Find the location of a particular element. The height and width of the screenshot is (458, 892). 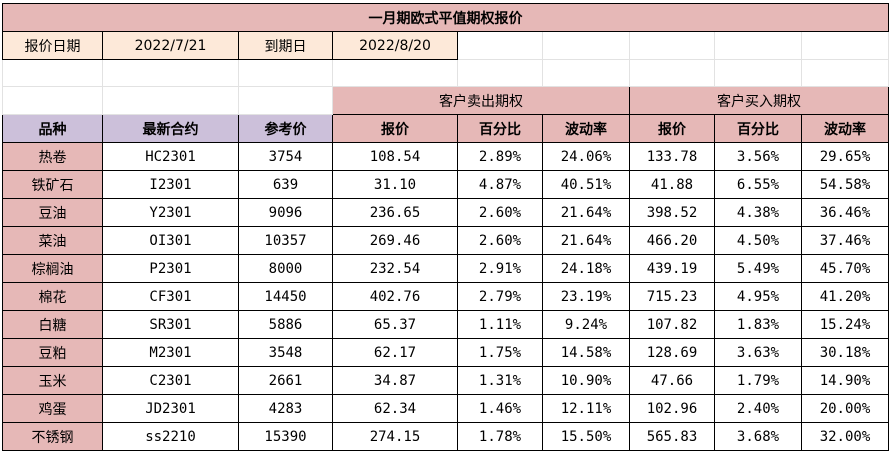

sell-quote-cell: 62.34 is located at coordinates (395, 408).